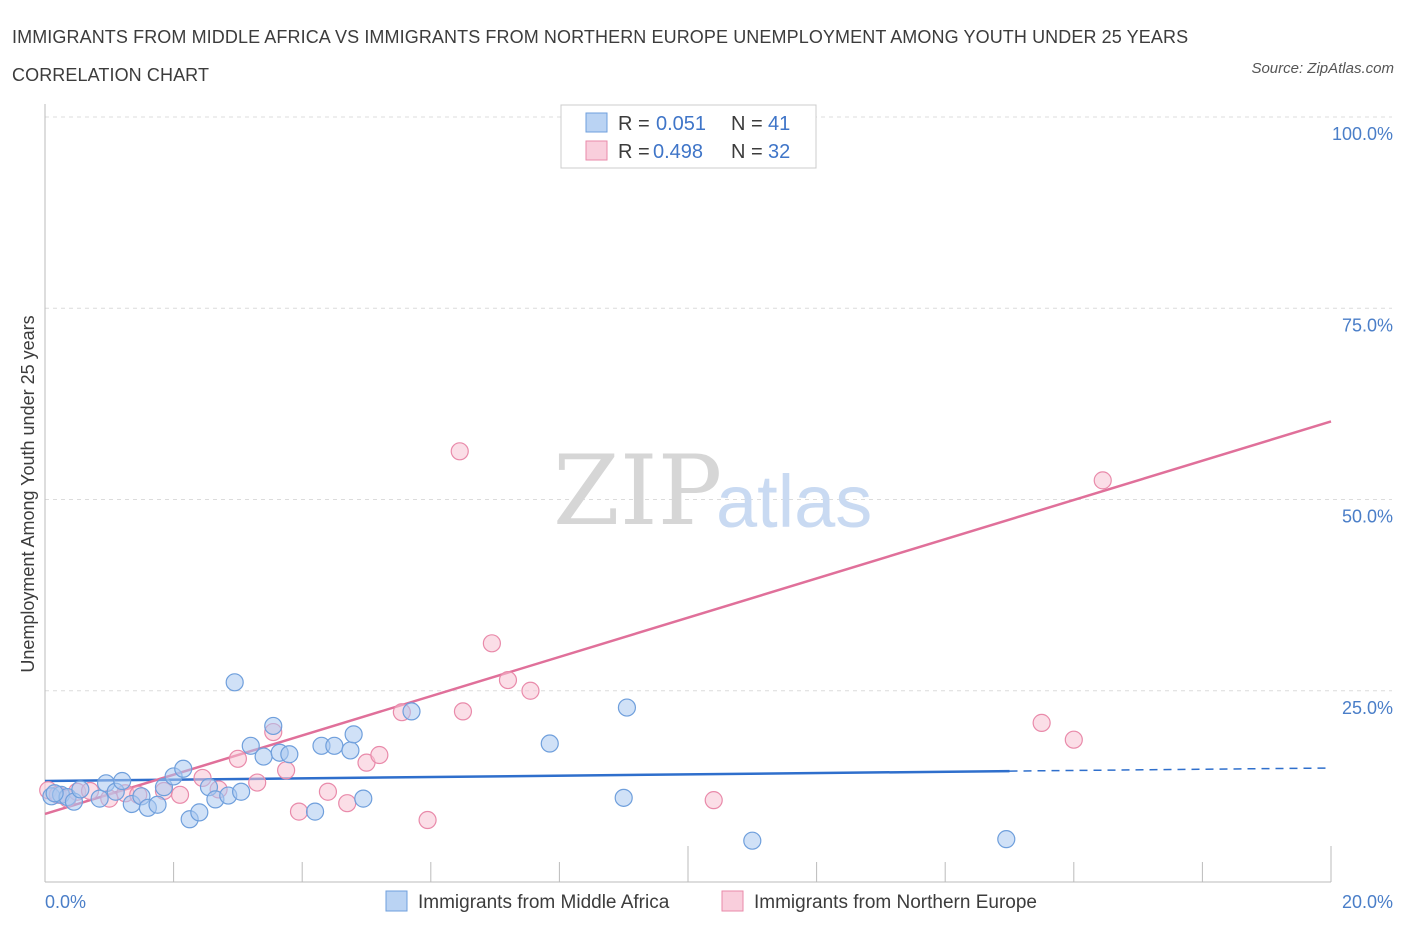  What do you see at coordinates (634, 124) in the screenshot?
I see `stats-r-label-1: R =` at bounding box center [634, 124].